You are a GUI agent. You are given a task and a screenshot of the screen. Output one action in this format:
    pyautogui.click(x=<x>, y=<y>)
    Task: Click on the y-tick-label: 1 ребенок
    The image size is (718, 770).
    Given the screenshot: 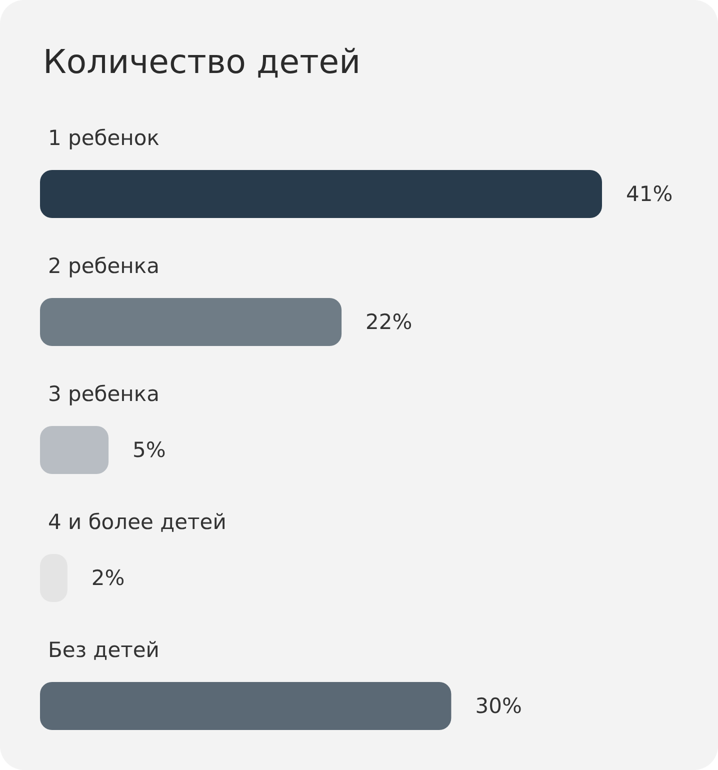 What is the action you would take?
    pyautogui.click(x=104, y=138)
    